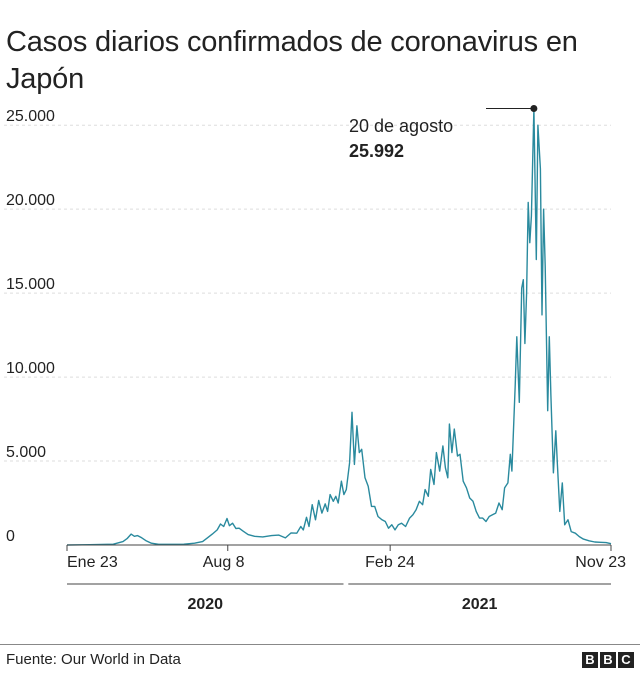 The image size is (640, 677). I want to click on x-tick-label: Aug 8, so click(224, 562).